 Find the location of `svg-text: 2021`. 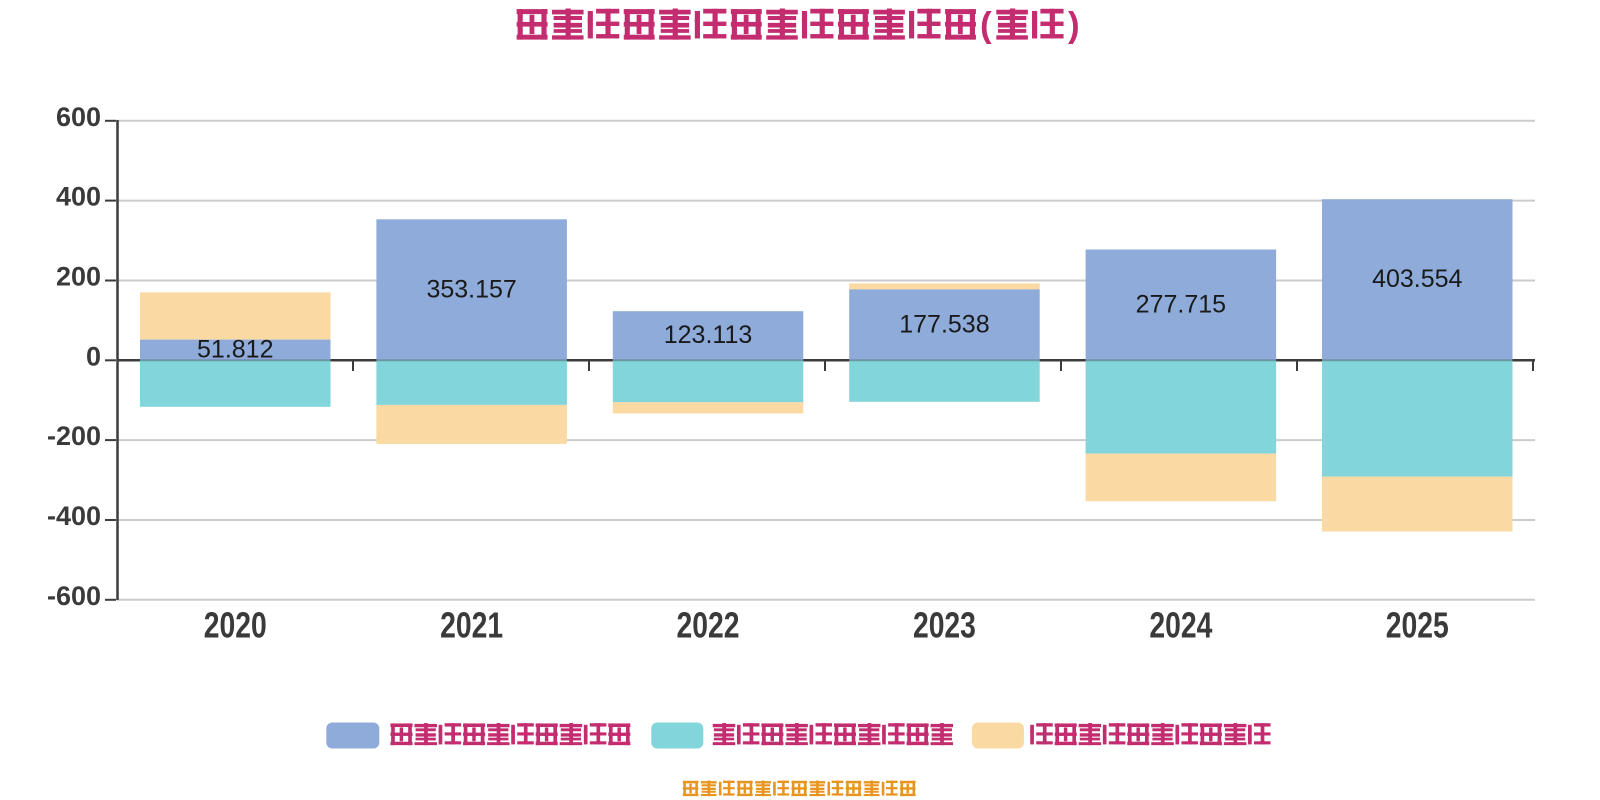

svg-text: 2021 is located at coordinates (471, 625).